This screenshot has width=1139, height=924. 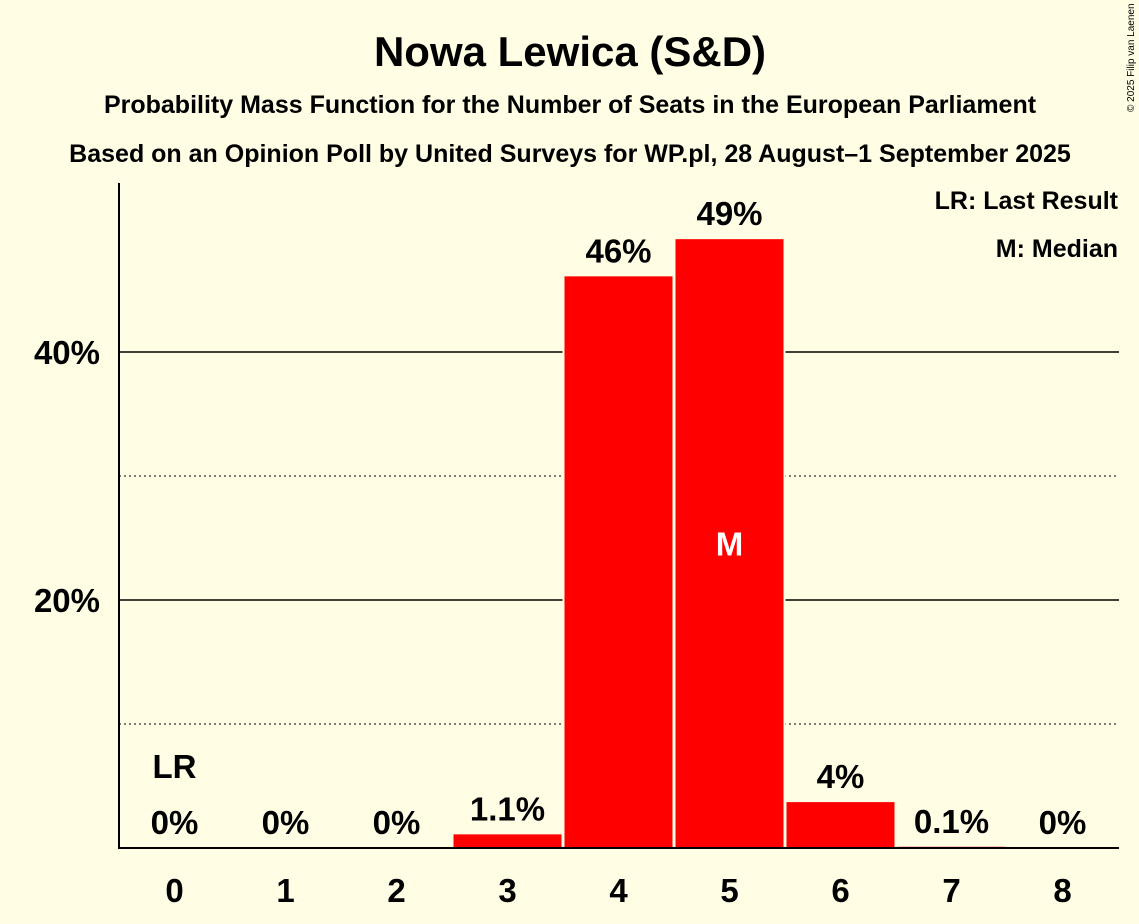 What do you see at coordinates (840, 890) in the screenshot?
I see `x-tick-label: 6` at bounding box center [840, 890].